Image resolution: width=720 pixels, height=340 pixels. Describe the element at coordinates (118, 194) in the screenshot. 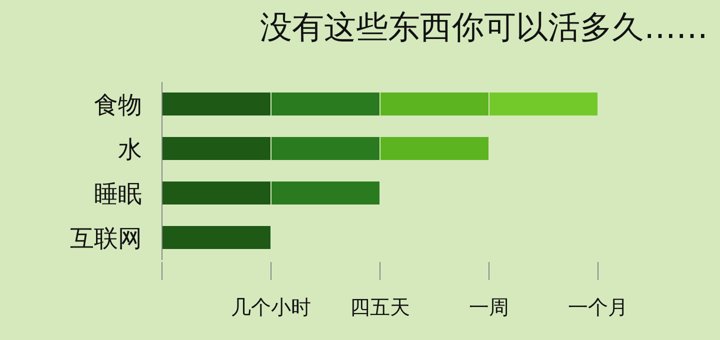

I see `y-tick-label: 睡眠` at that location.